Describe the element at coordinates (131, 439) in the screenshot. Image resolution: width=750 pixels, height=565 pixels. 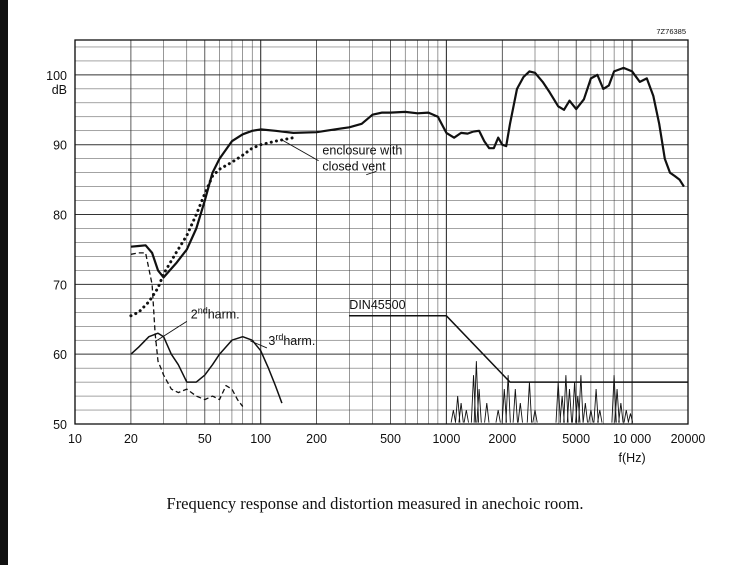
I see `x-tick-label: 20` at that location.